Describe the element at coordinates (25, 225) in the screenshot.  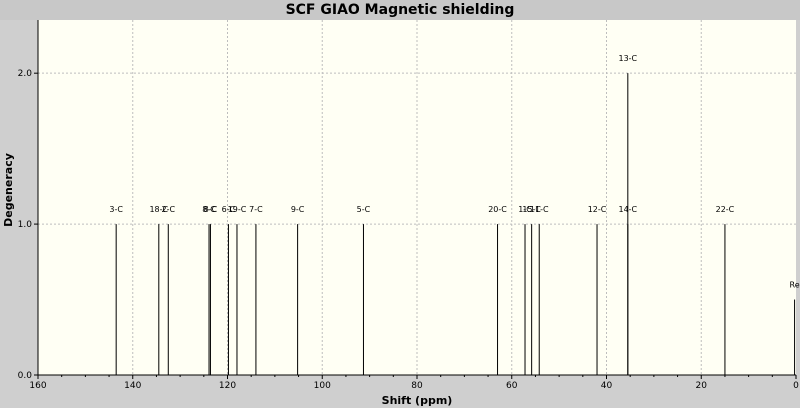
I see `y-tick-label: 1.0` at that location.